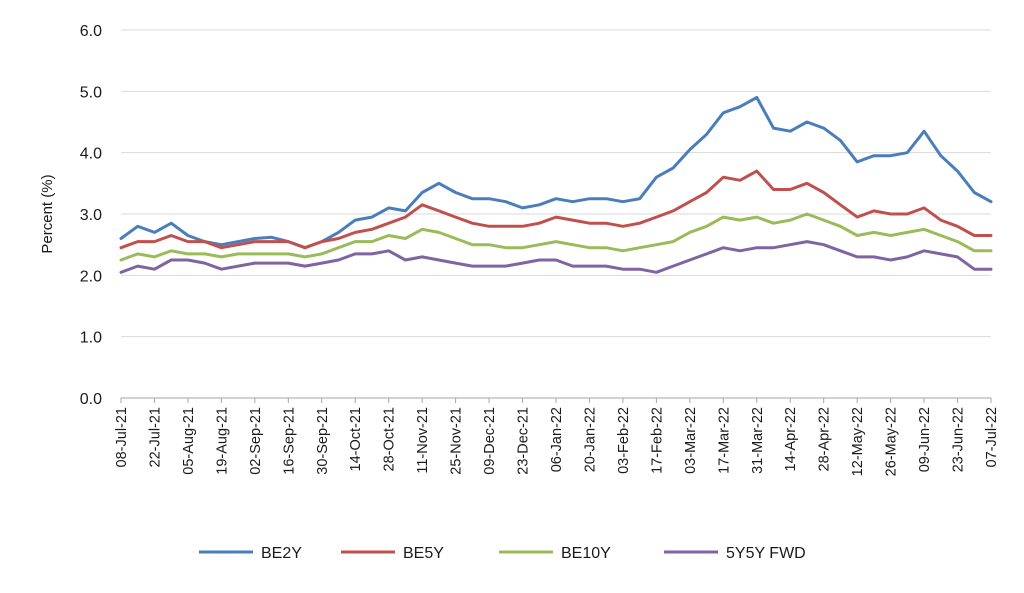 This screenshot has height=593, width=1024. Describe the element at coordinates (91, 154) in the screenshot. I see `y-tick-label: 4.0` at that location.